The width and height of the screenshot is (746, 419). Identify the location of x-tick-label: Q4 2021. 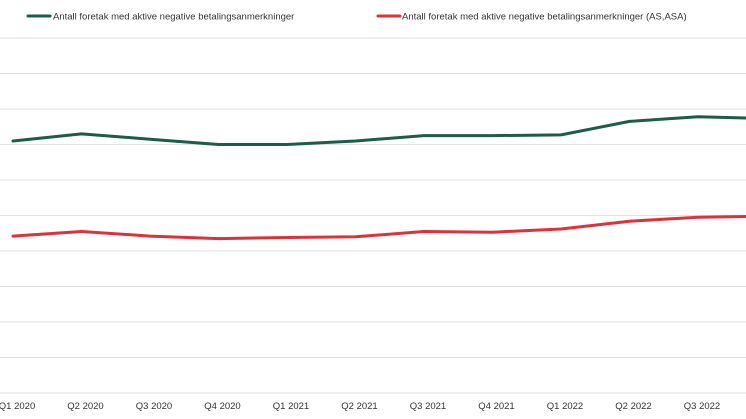
(496, 406).